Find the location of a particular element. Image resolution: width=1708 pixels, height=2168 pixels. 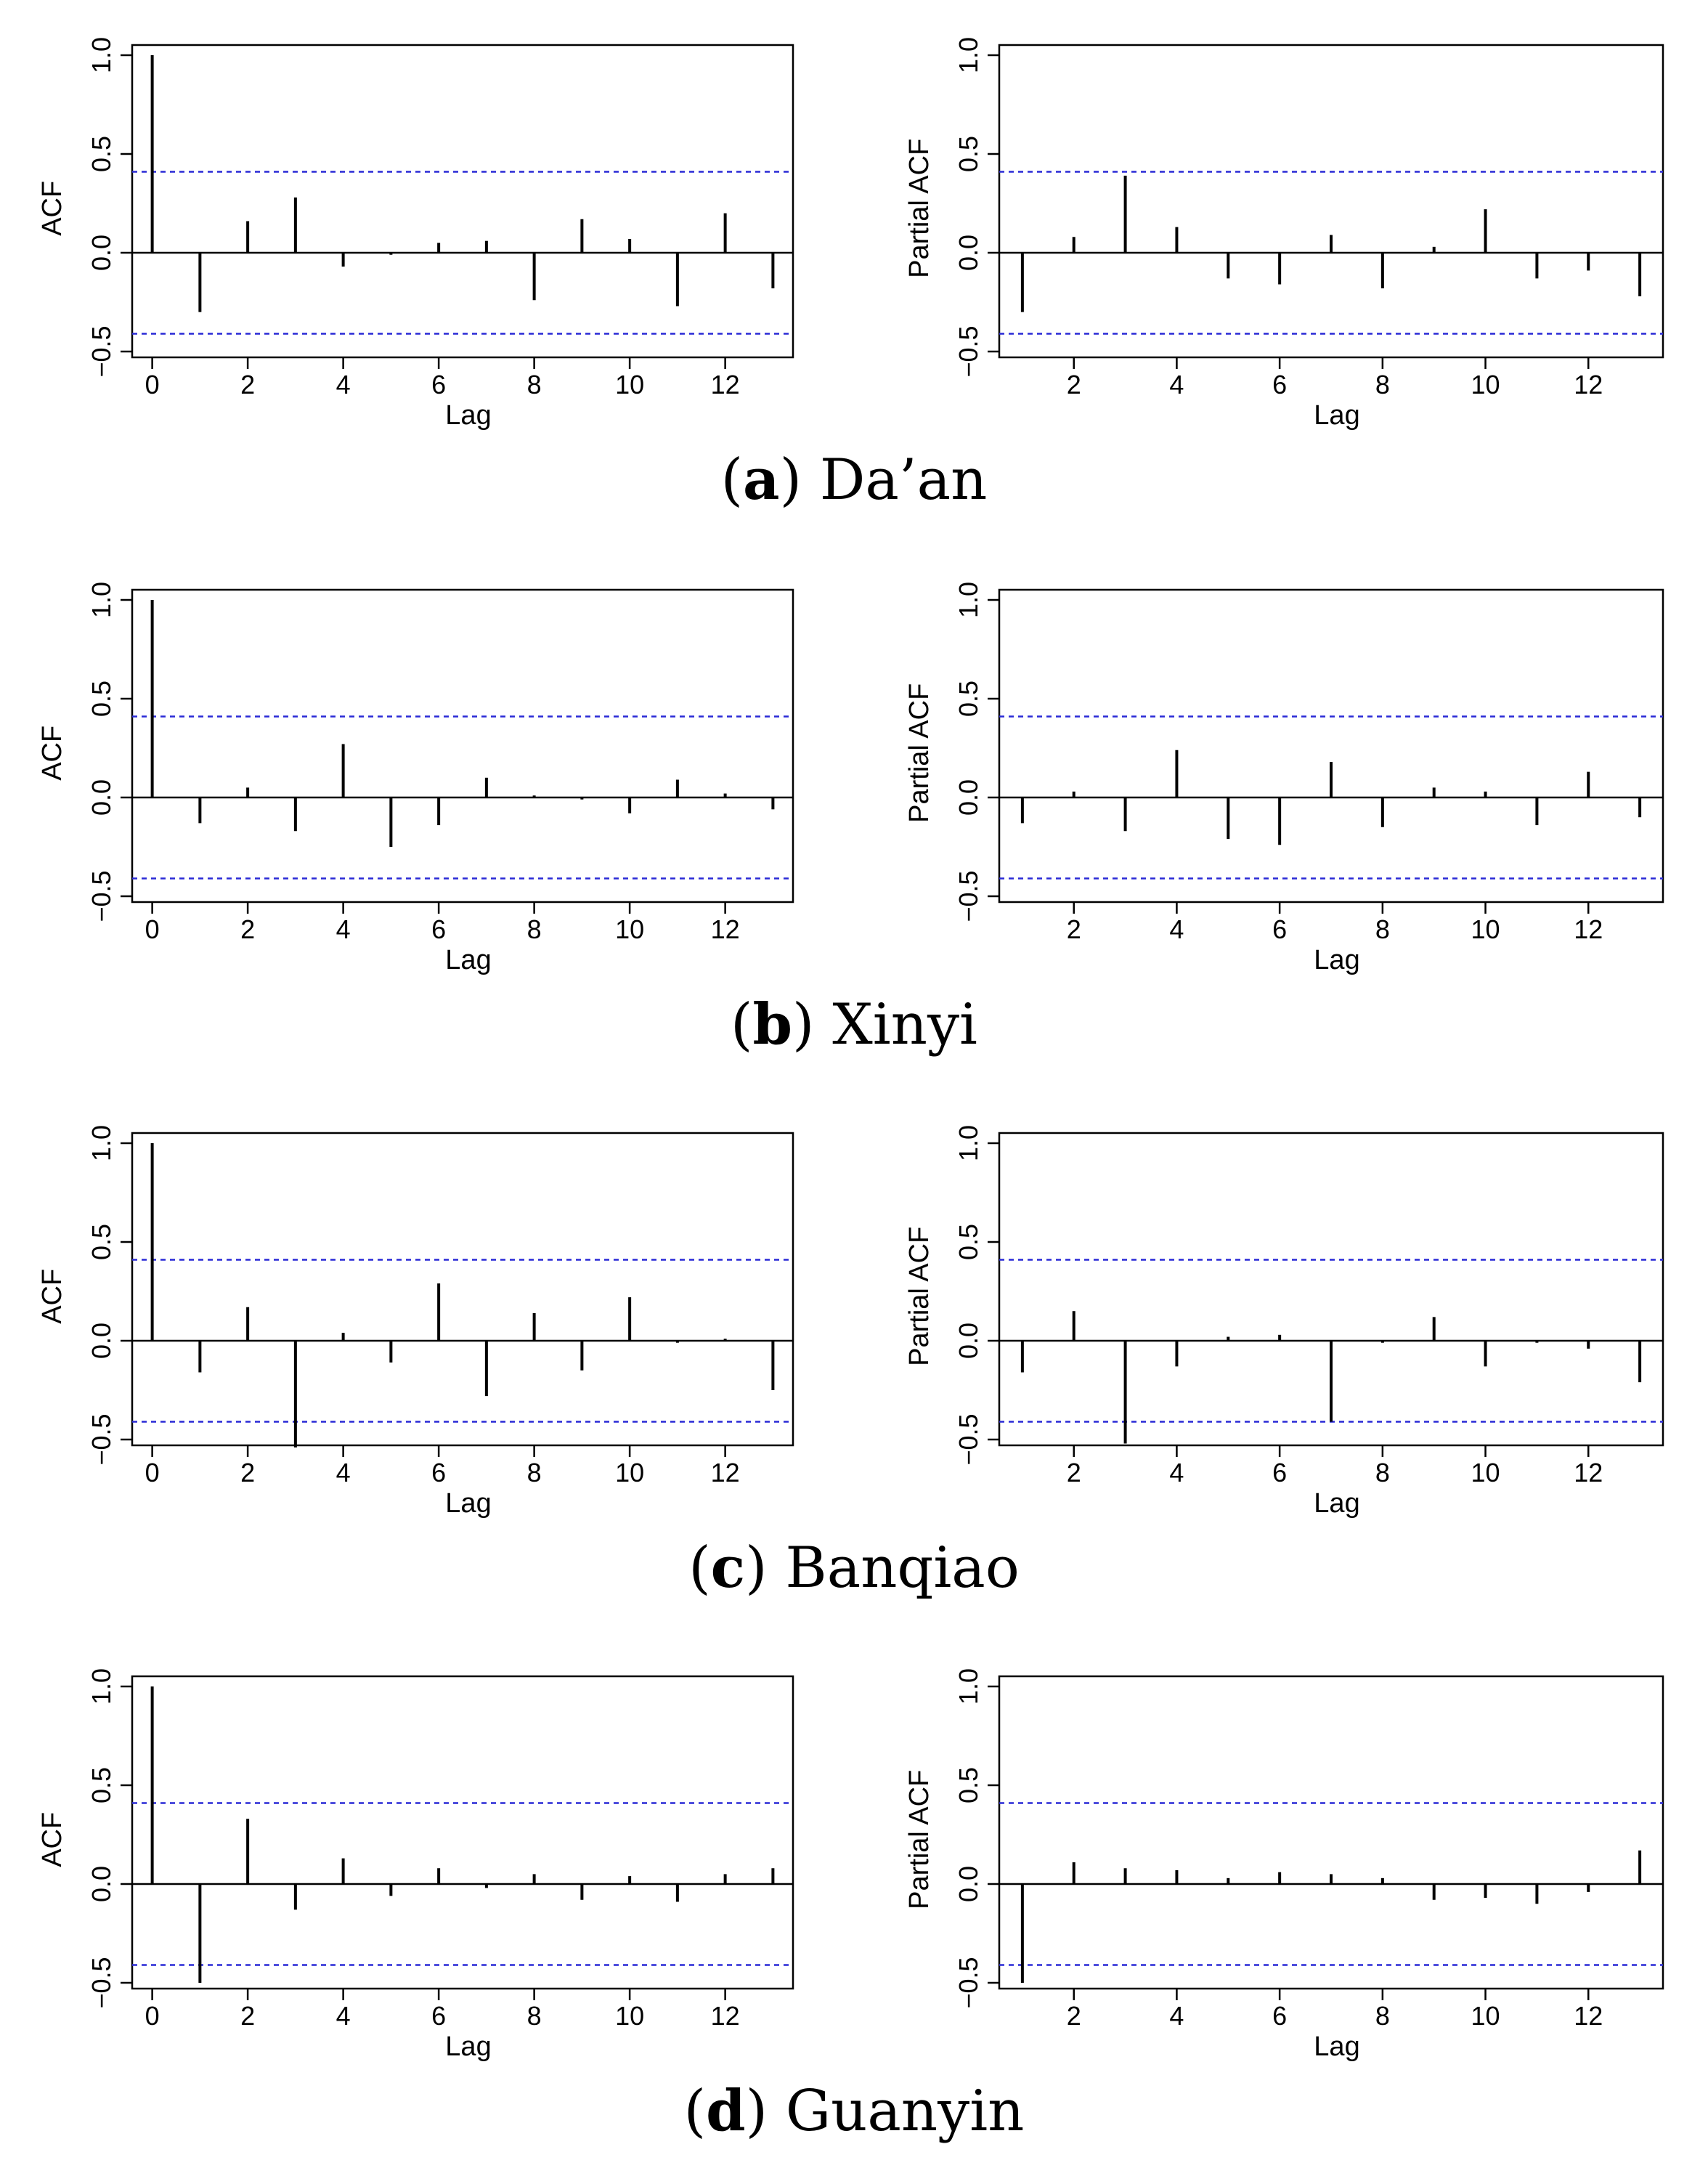

panel-b-pacf-plot: −0.5 0.0 0.5 1.0 2 4 6 8 10 12 Lag Partial ACF is located at coordinates (1284, 779).